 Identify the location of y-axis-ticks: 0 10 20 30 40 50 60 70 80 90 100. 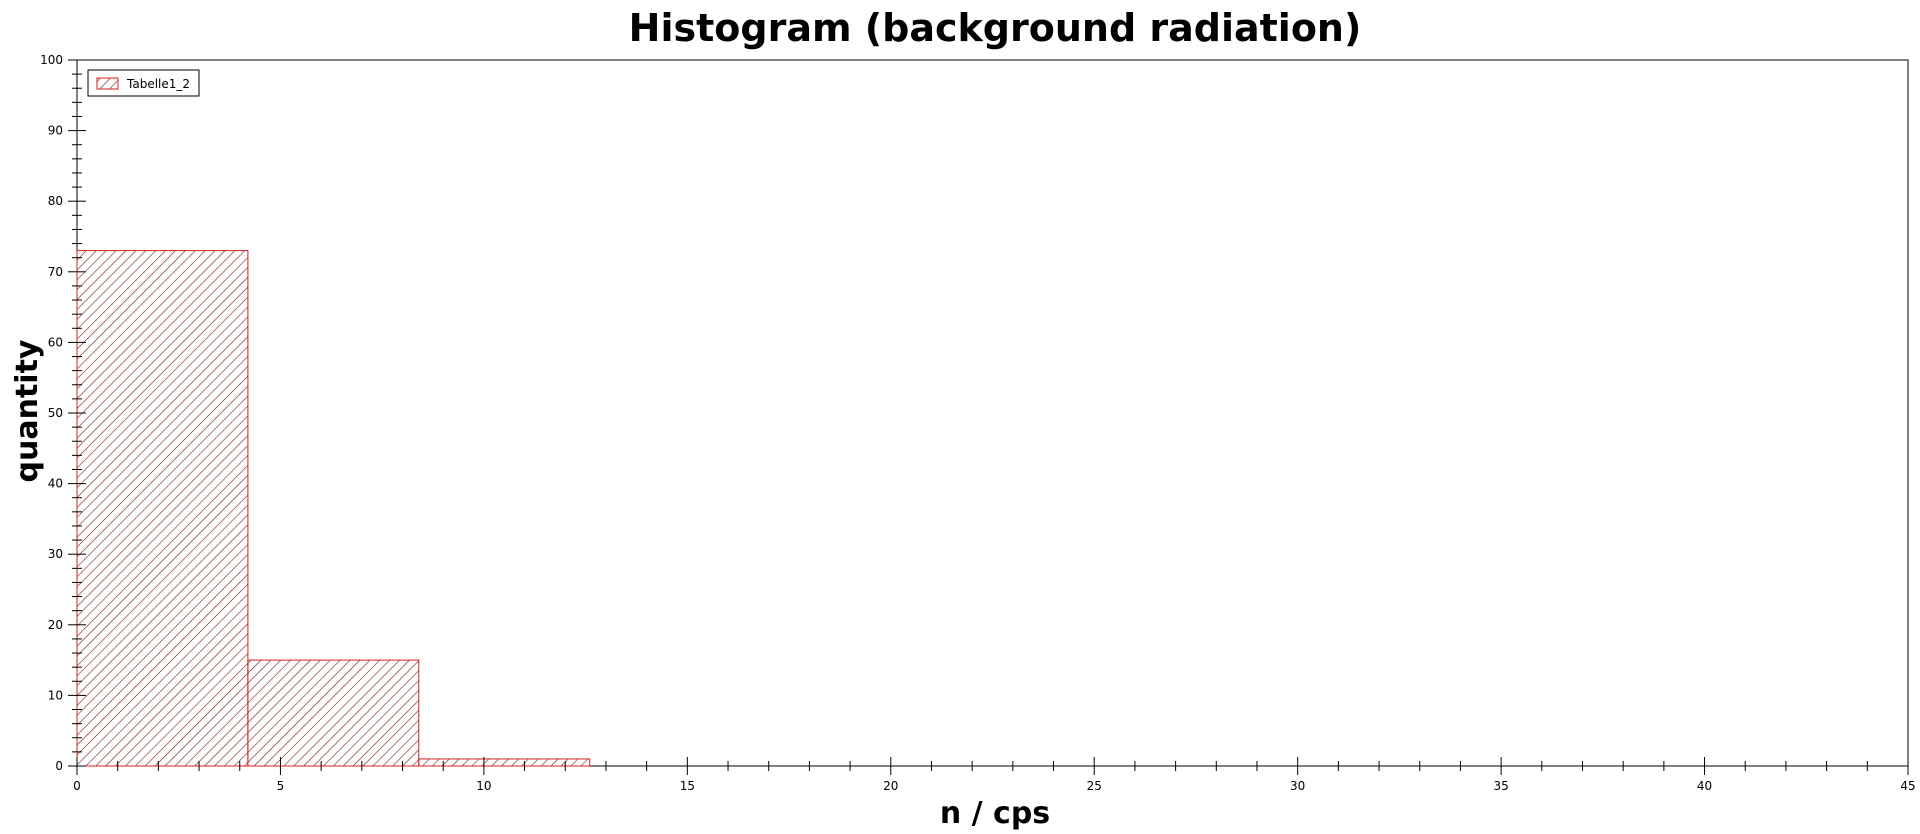
(63, 413).